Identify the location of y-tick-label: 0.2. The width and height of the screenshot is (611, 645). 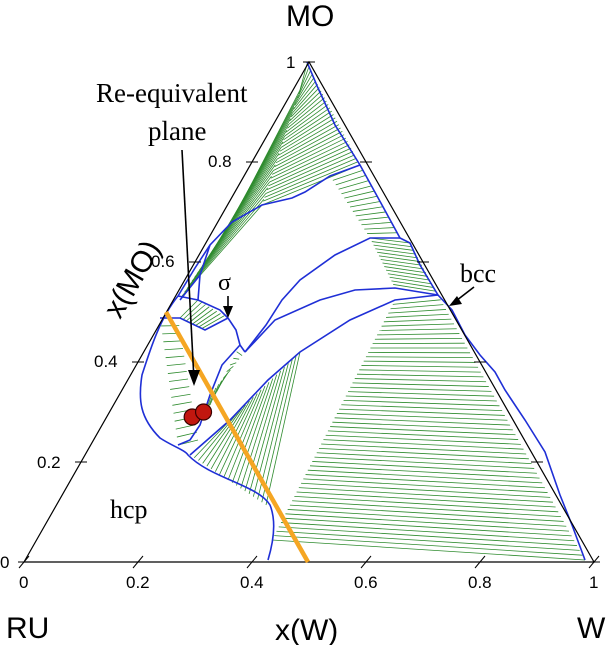
(49, 462).